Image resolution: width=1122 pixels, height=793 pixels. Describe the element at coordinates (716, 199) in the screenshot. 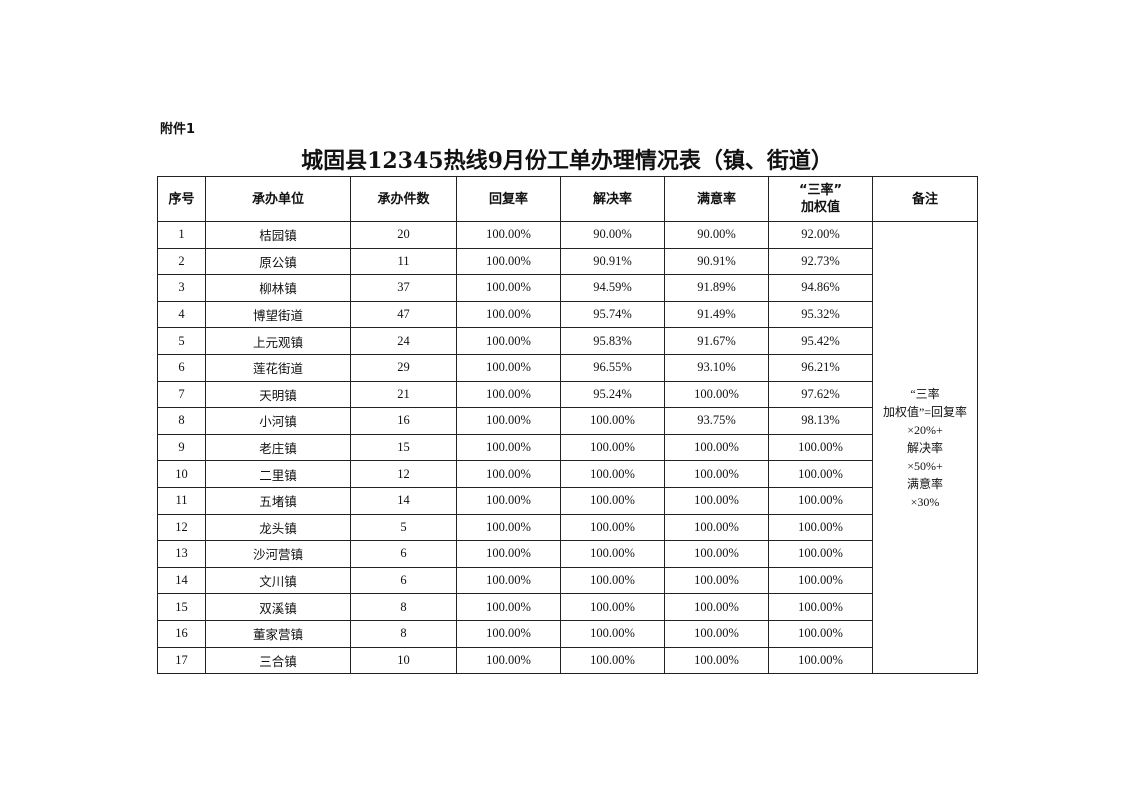

I see `header-satisfaction-rate: 满意率` at that location.